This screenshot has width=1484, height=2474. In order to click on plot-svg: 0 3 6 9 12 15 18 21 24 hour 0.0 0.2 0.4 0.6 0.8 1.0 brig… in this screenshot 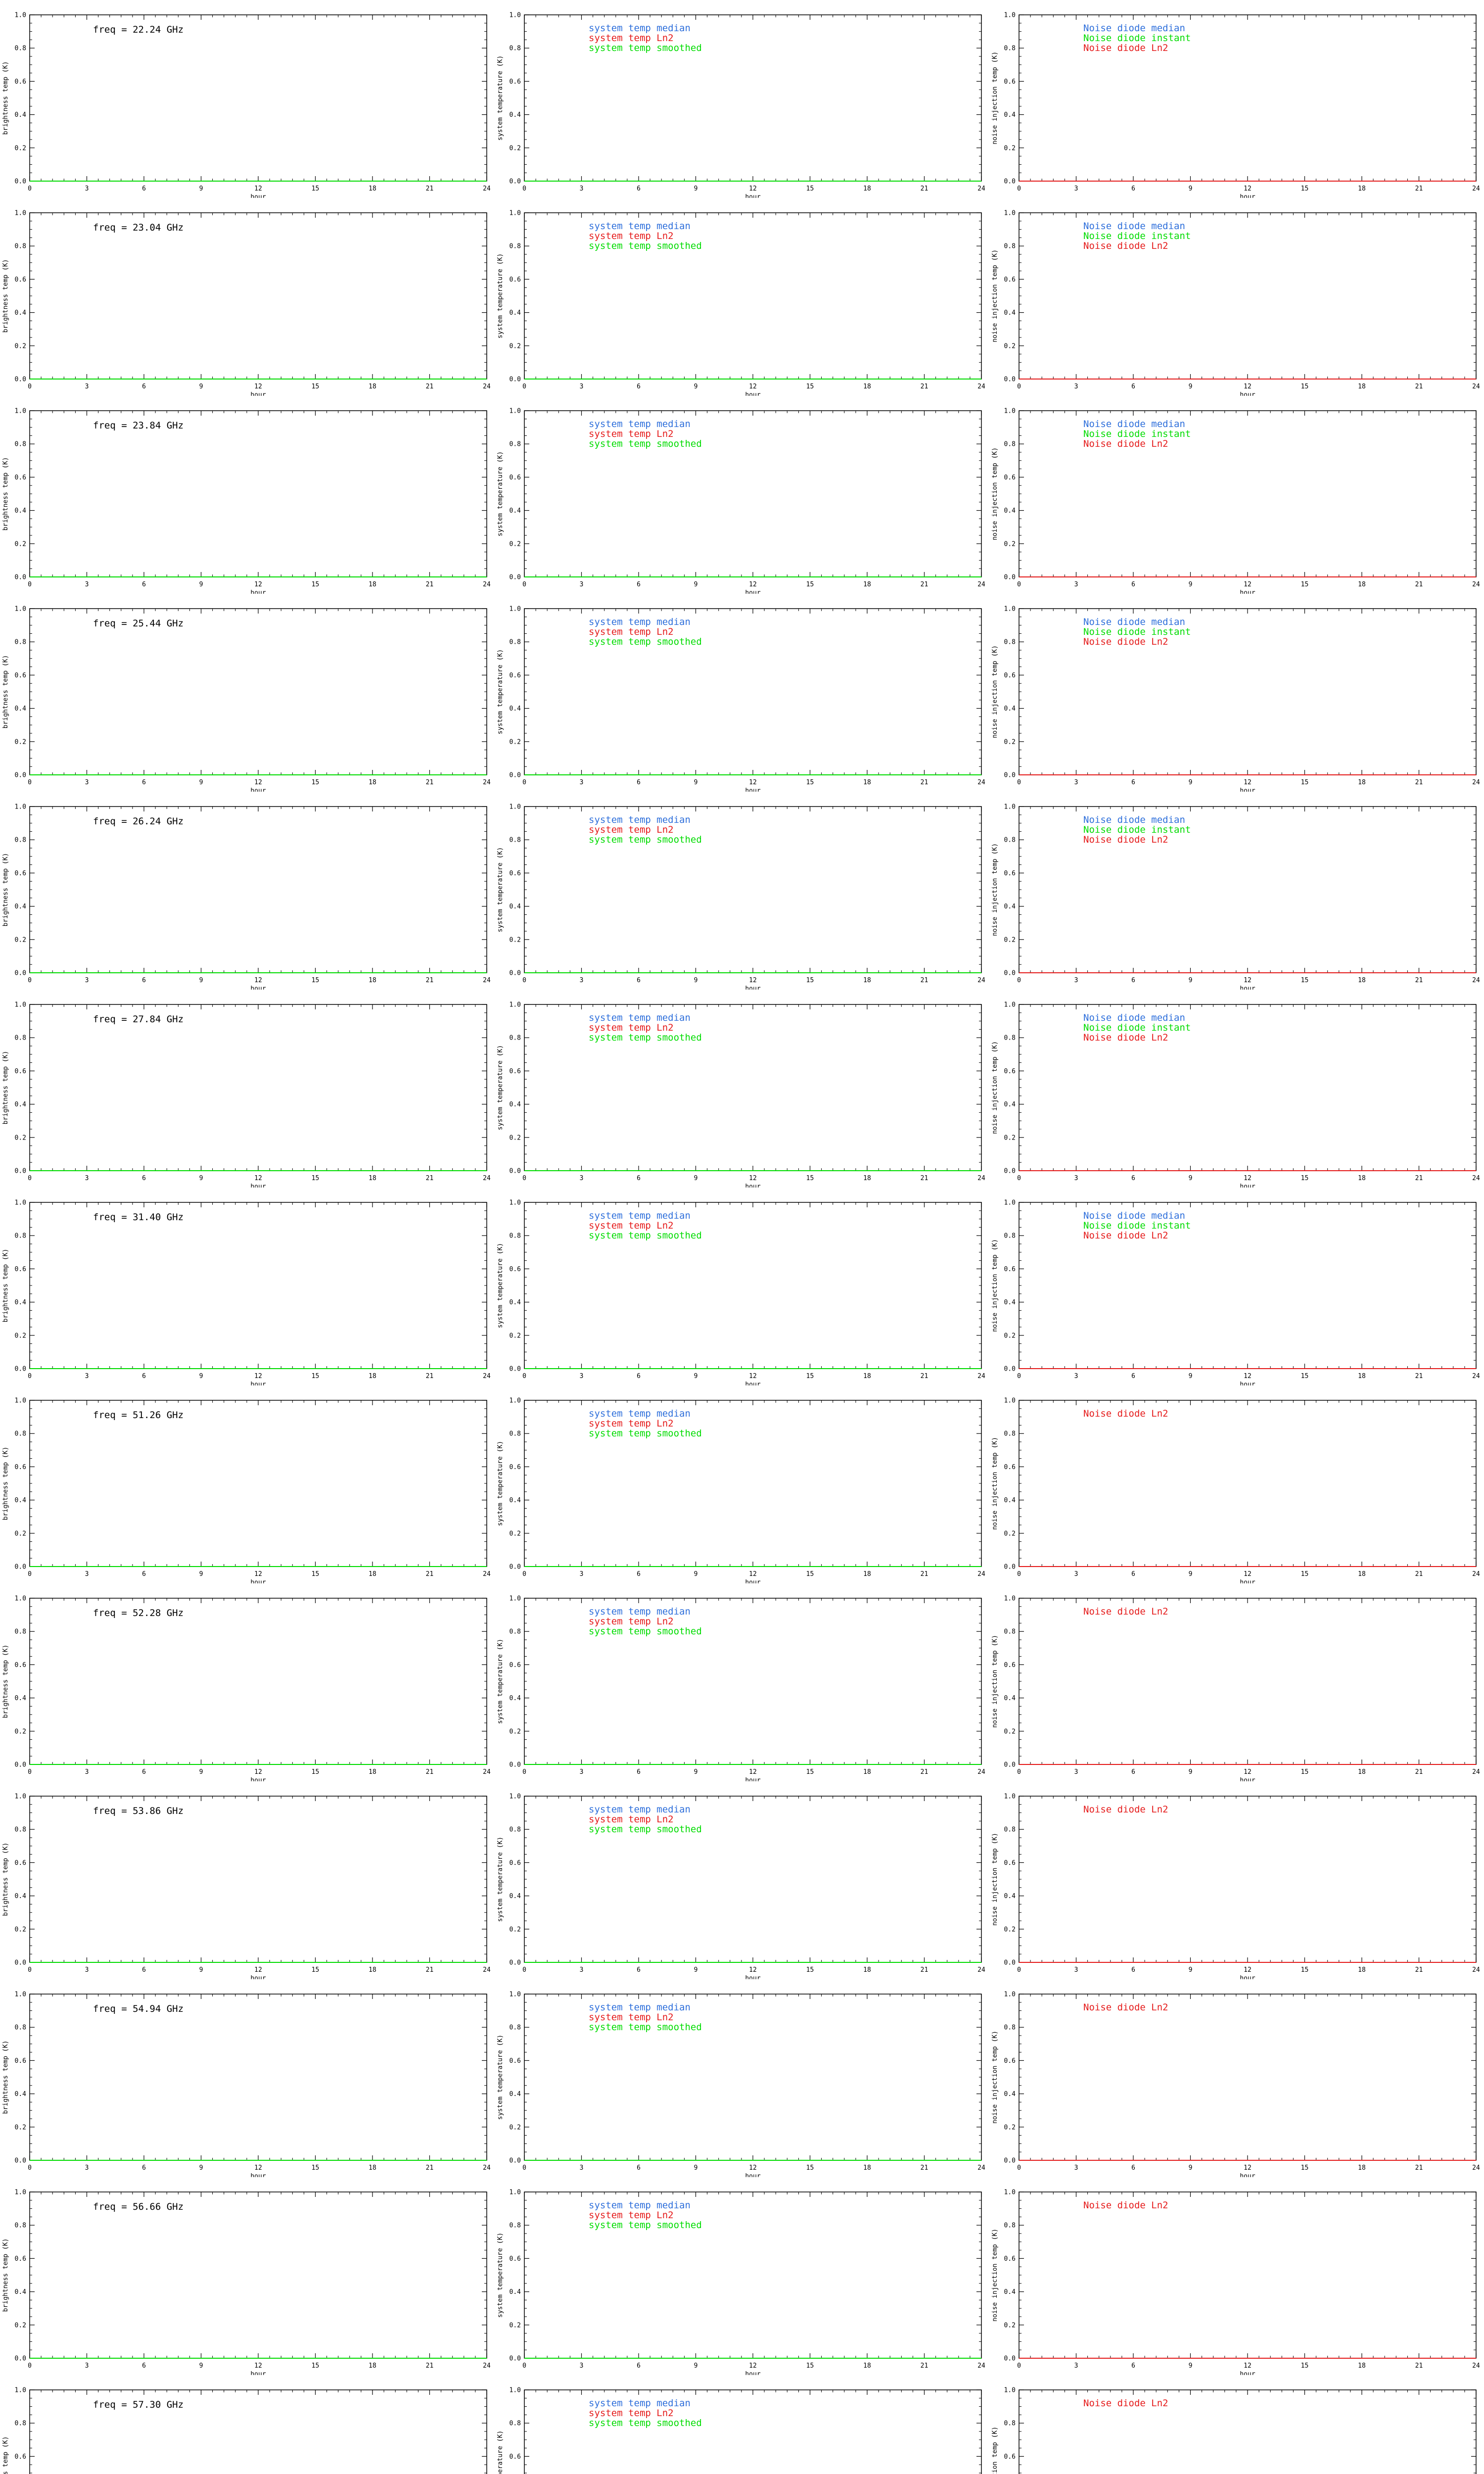, I will do `click(246, 1094)`.